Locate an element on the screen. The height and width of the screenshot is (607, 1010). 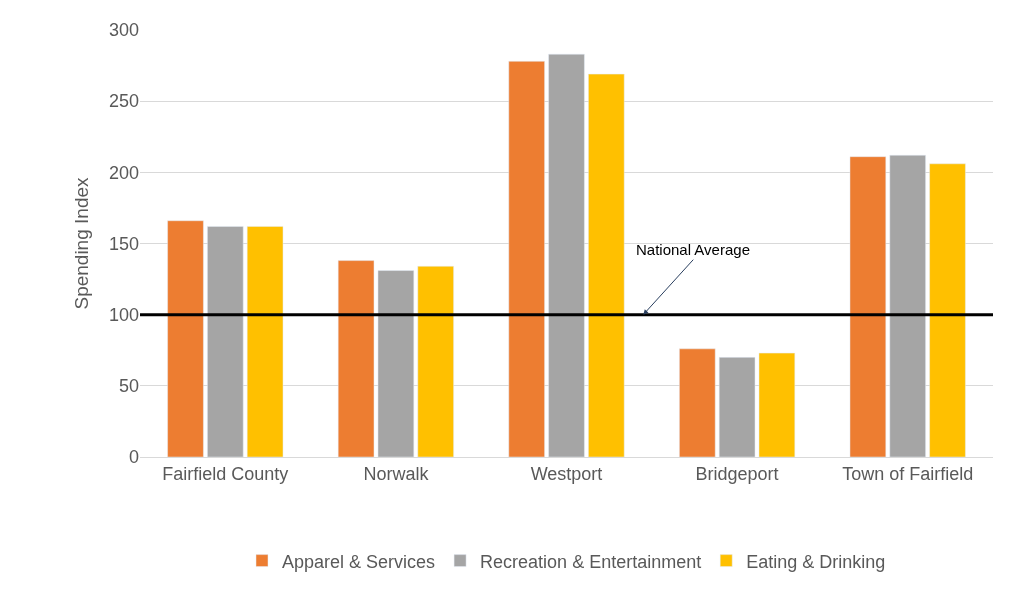
y-tick-label: 100 is located at coordinates (123, 314).